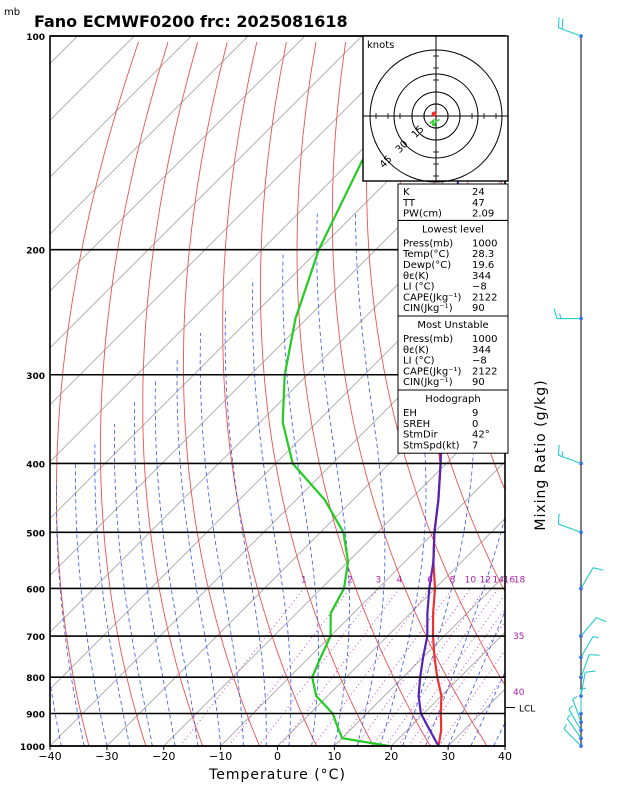 This screenshot has height=800, width=618. What do you see at coordinates (485, 580) in the screenshot?
I see `mixing-ratio-label: 12` at bounding box center [485, 580].